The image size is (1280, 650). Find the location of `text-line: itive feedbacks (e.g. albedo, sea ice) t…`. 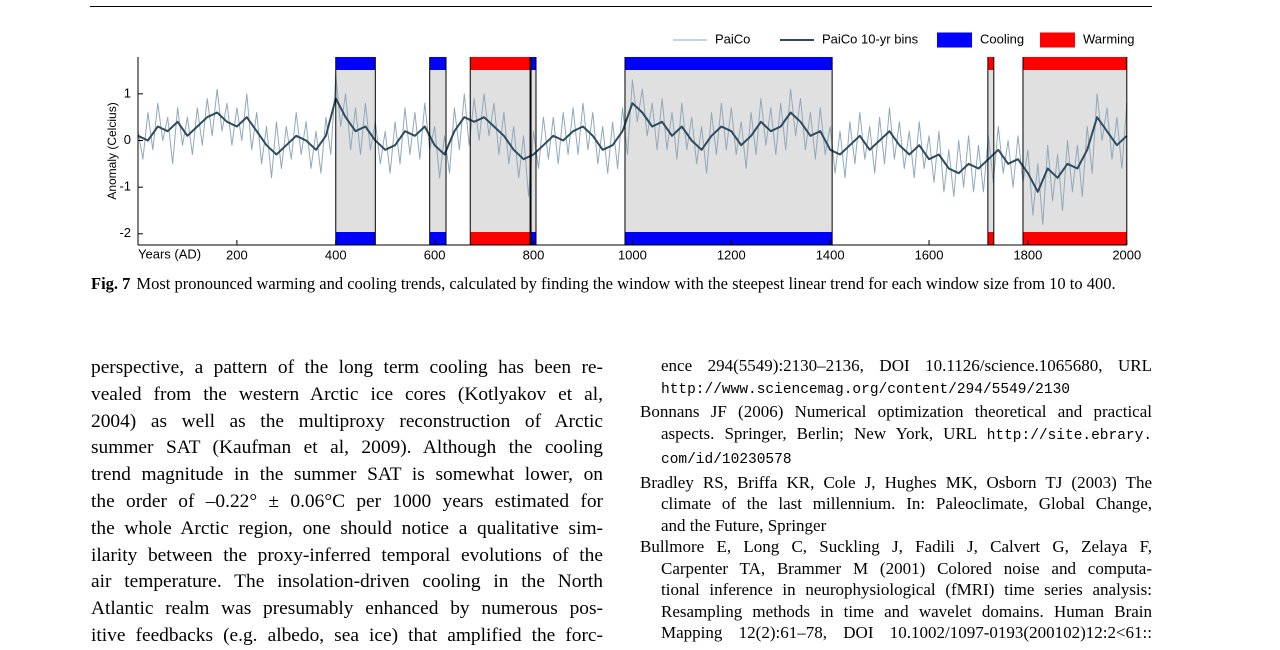

text-line: itive feedbacks (e.g. albedo, sea ice) t… is located at coordinates (347, 635).